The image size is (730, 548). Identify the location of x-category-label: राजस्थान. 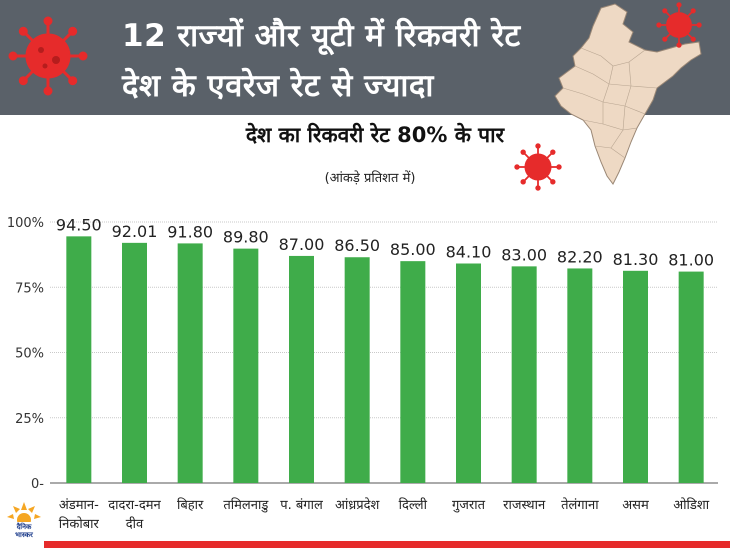
(524, 505).